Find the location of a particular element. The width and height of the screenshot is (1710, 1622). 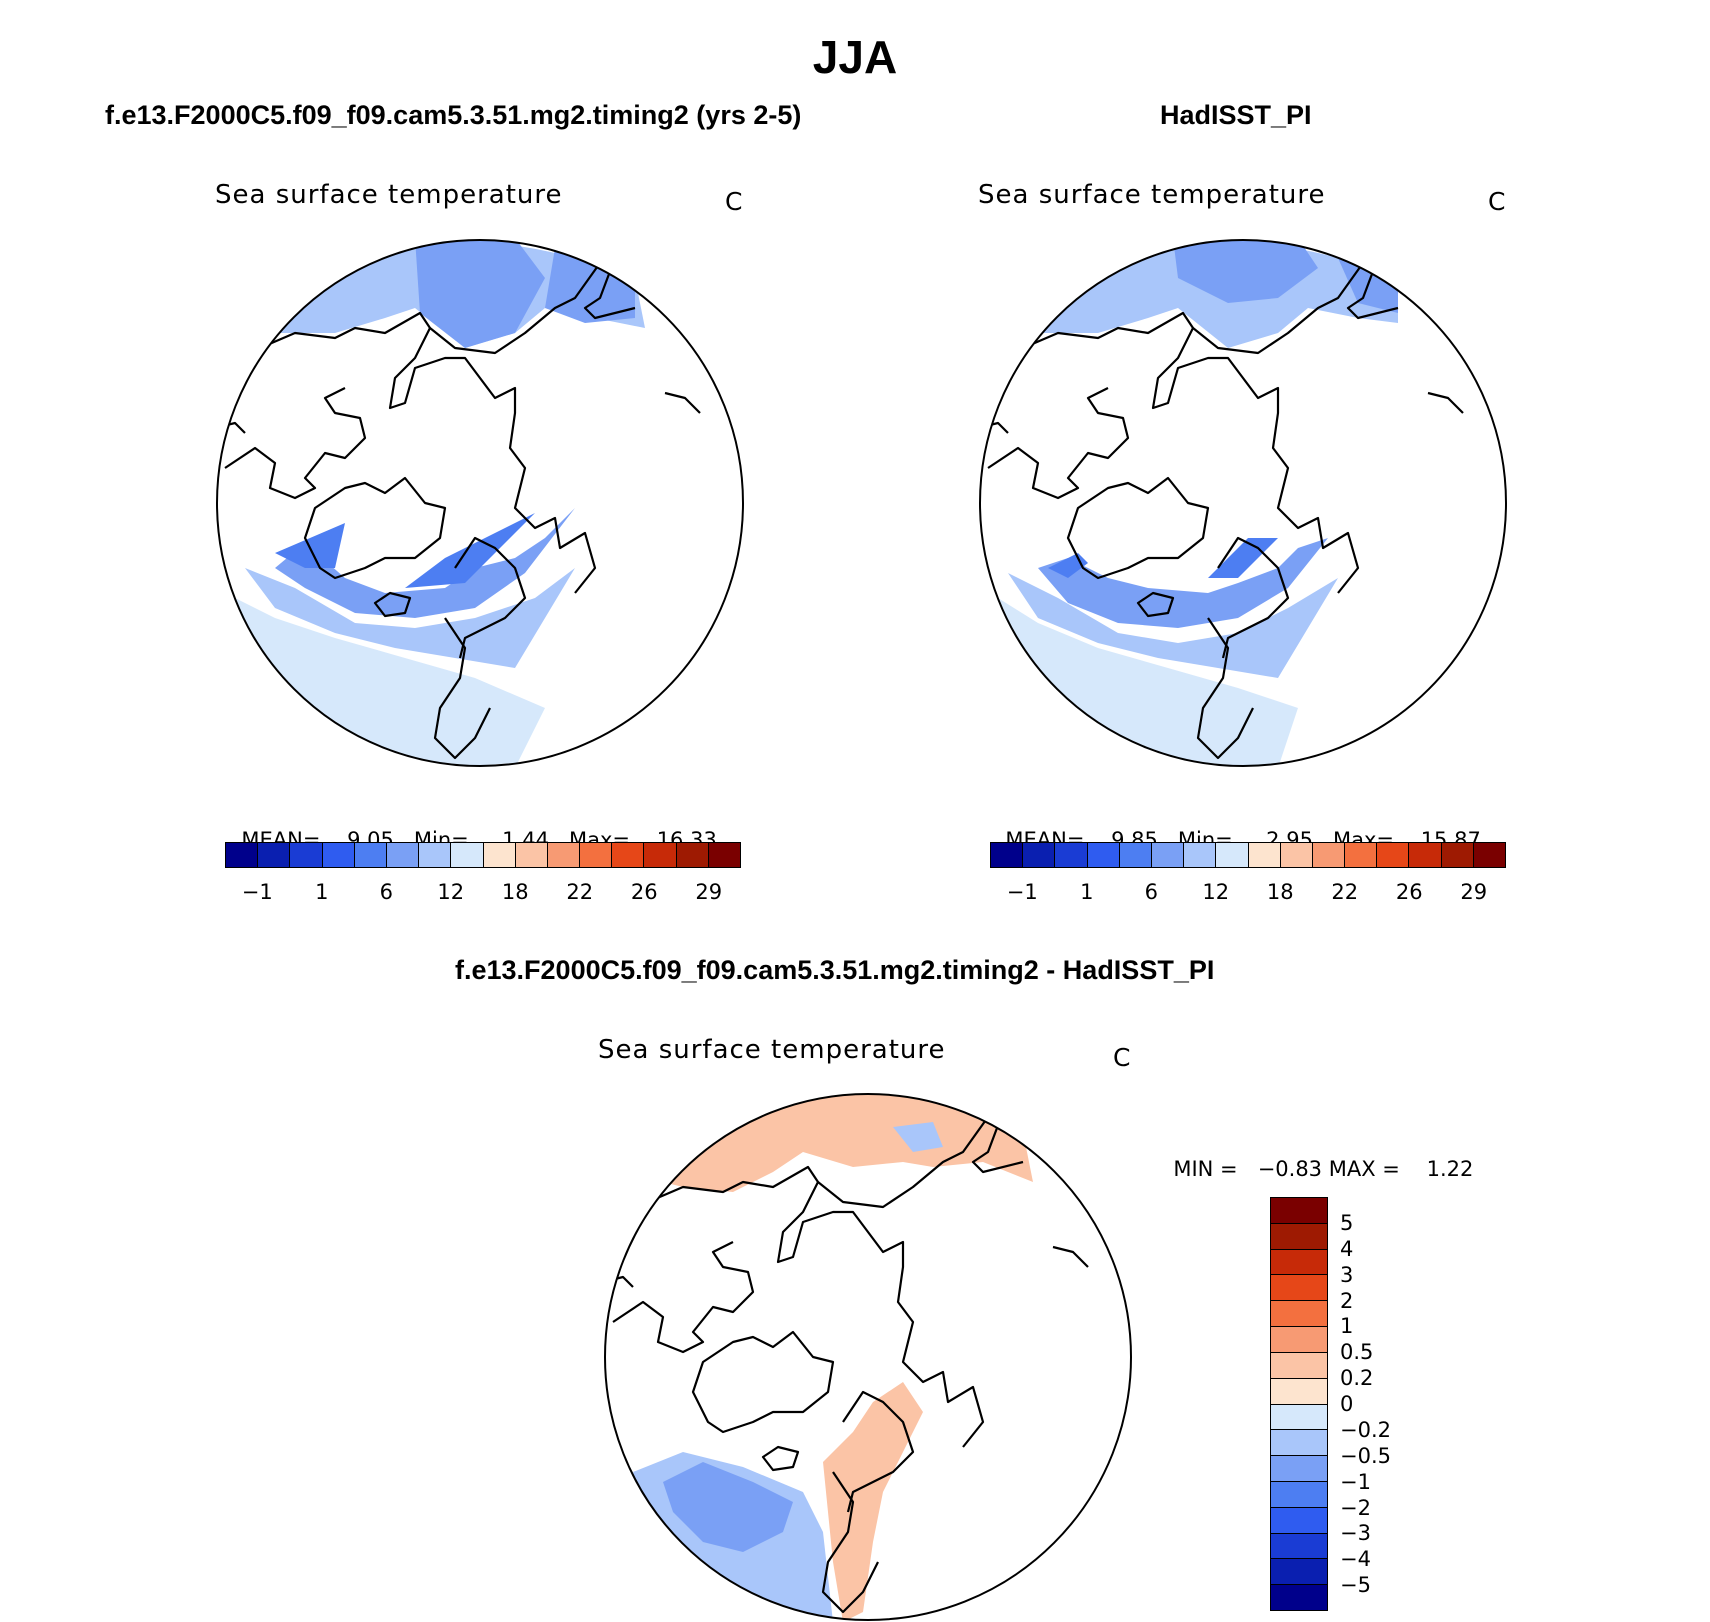

diff-units-label: C is located at coordinates (1122, 1057).